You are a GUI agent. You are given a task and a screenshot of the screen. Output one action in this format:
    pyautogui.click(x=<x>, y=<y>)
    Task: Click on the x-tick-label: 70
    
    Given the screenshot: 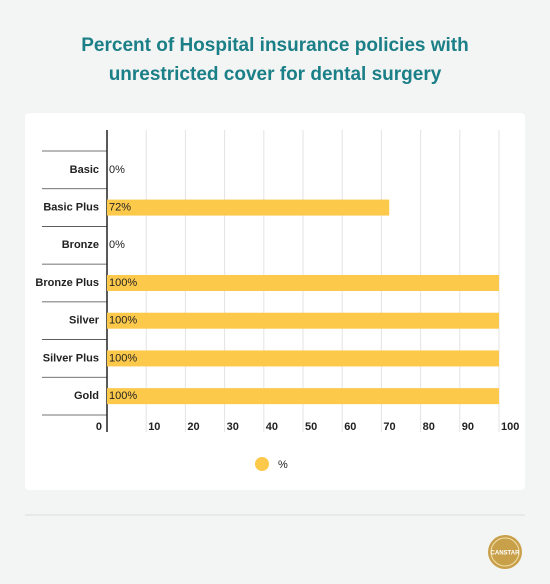 What is the action you would take?
    pyautogui.click(x=389, y=427)
    